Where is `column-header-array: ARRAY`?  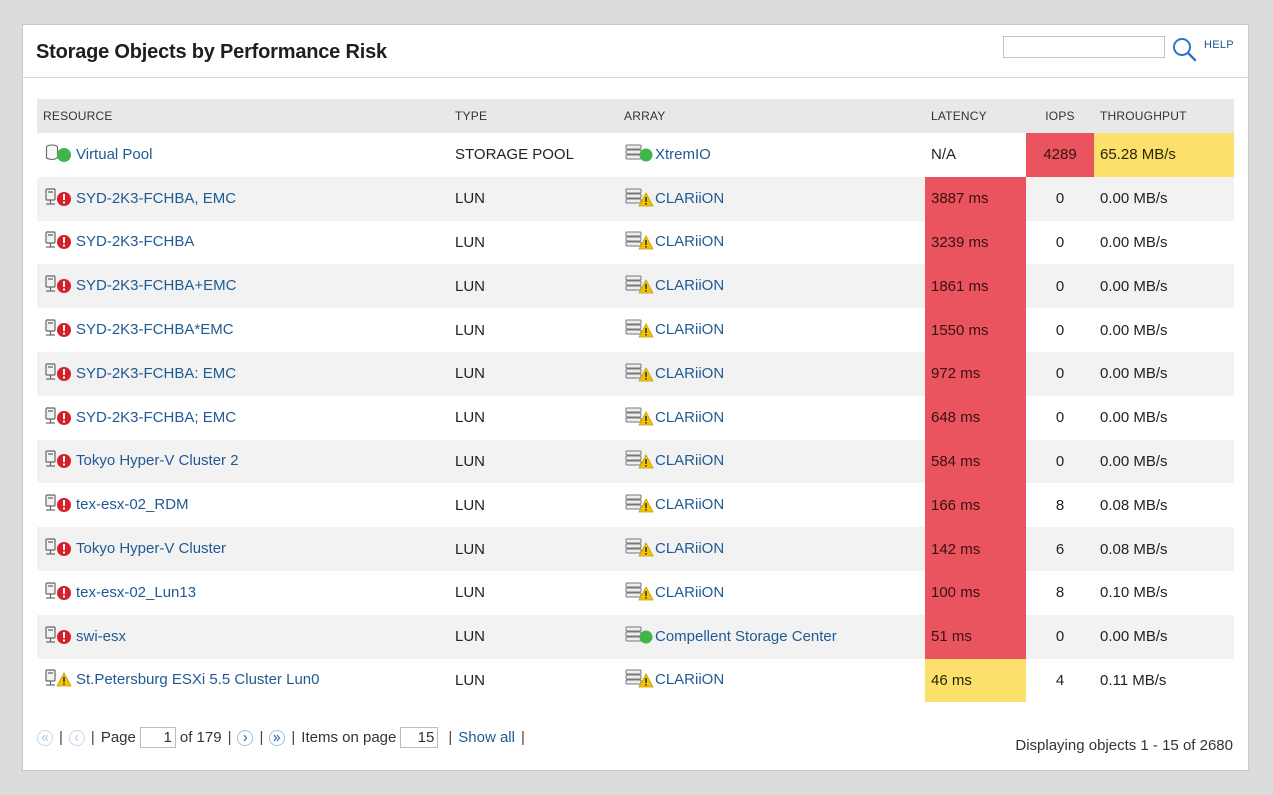 column-header-array: ARRAY is located at coordinates (771, 116).